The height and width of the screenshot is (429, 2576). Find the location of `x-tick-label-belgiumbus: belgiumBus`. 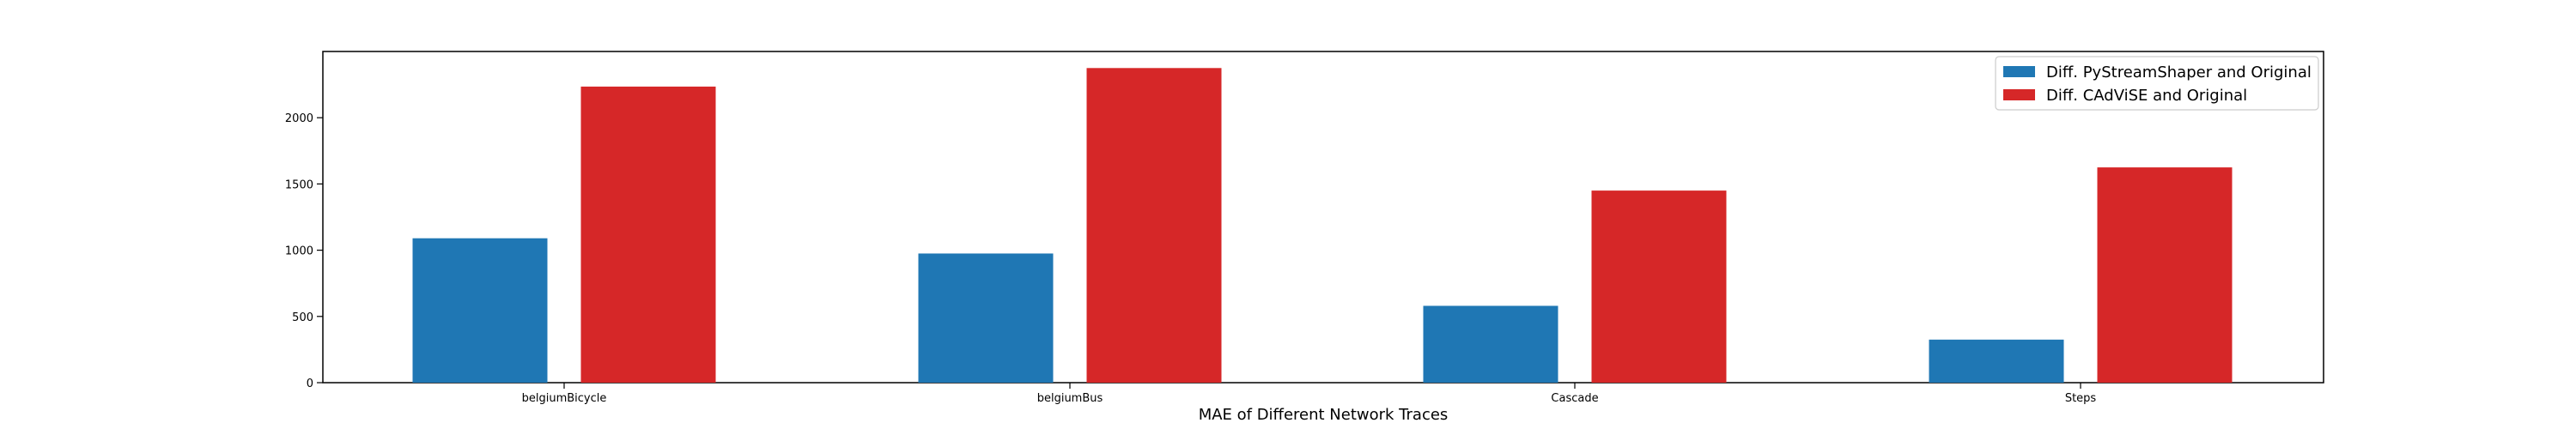

x-tick-label-belgiumbus: belgiumBus is located at coordinates (1070, 398).